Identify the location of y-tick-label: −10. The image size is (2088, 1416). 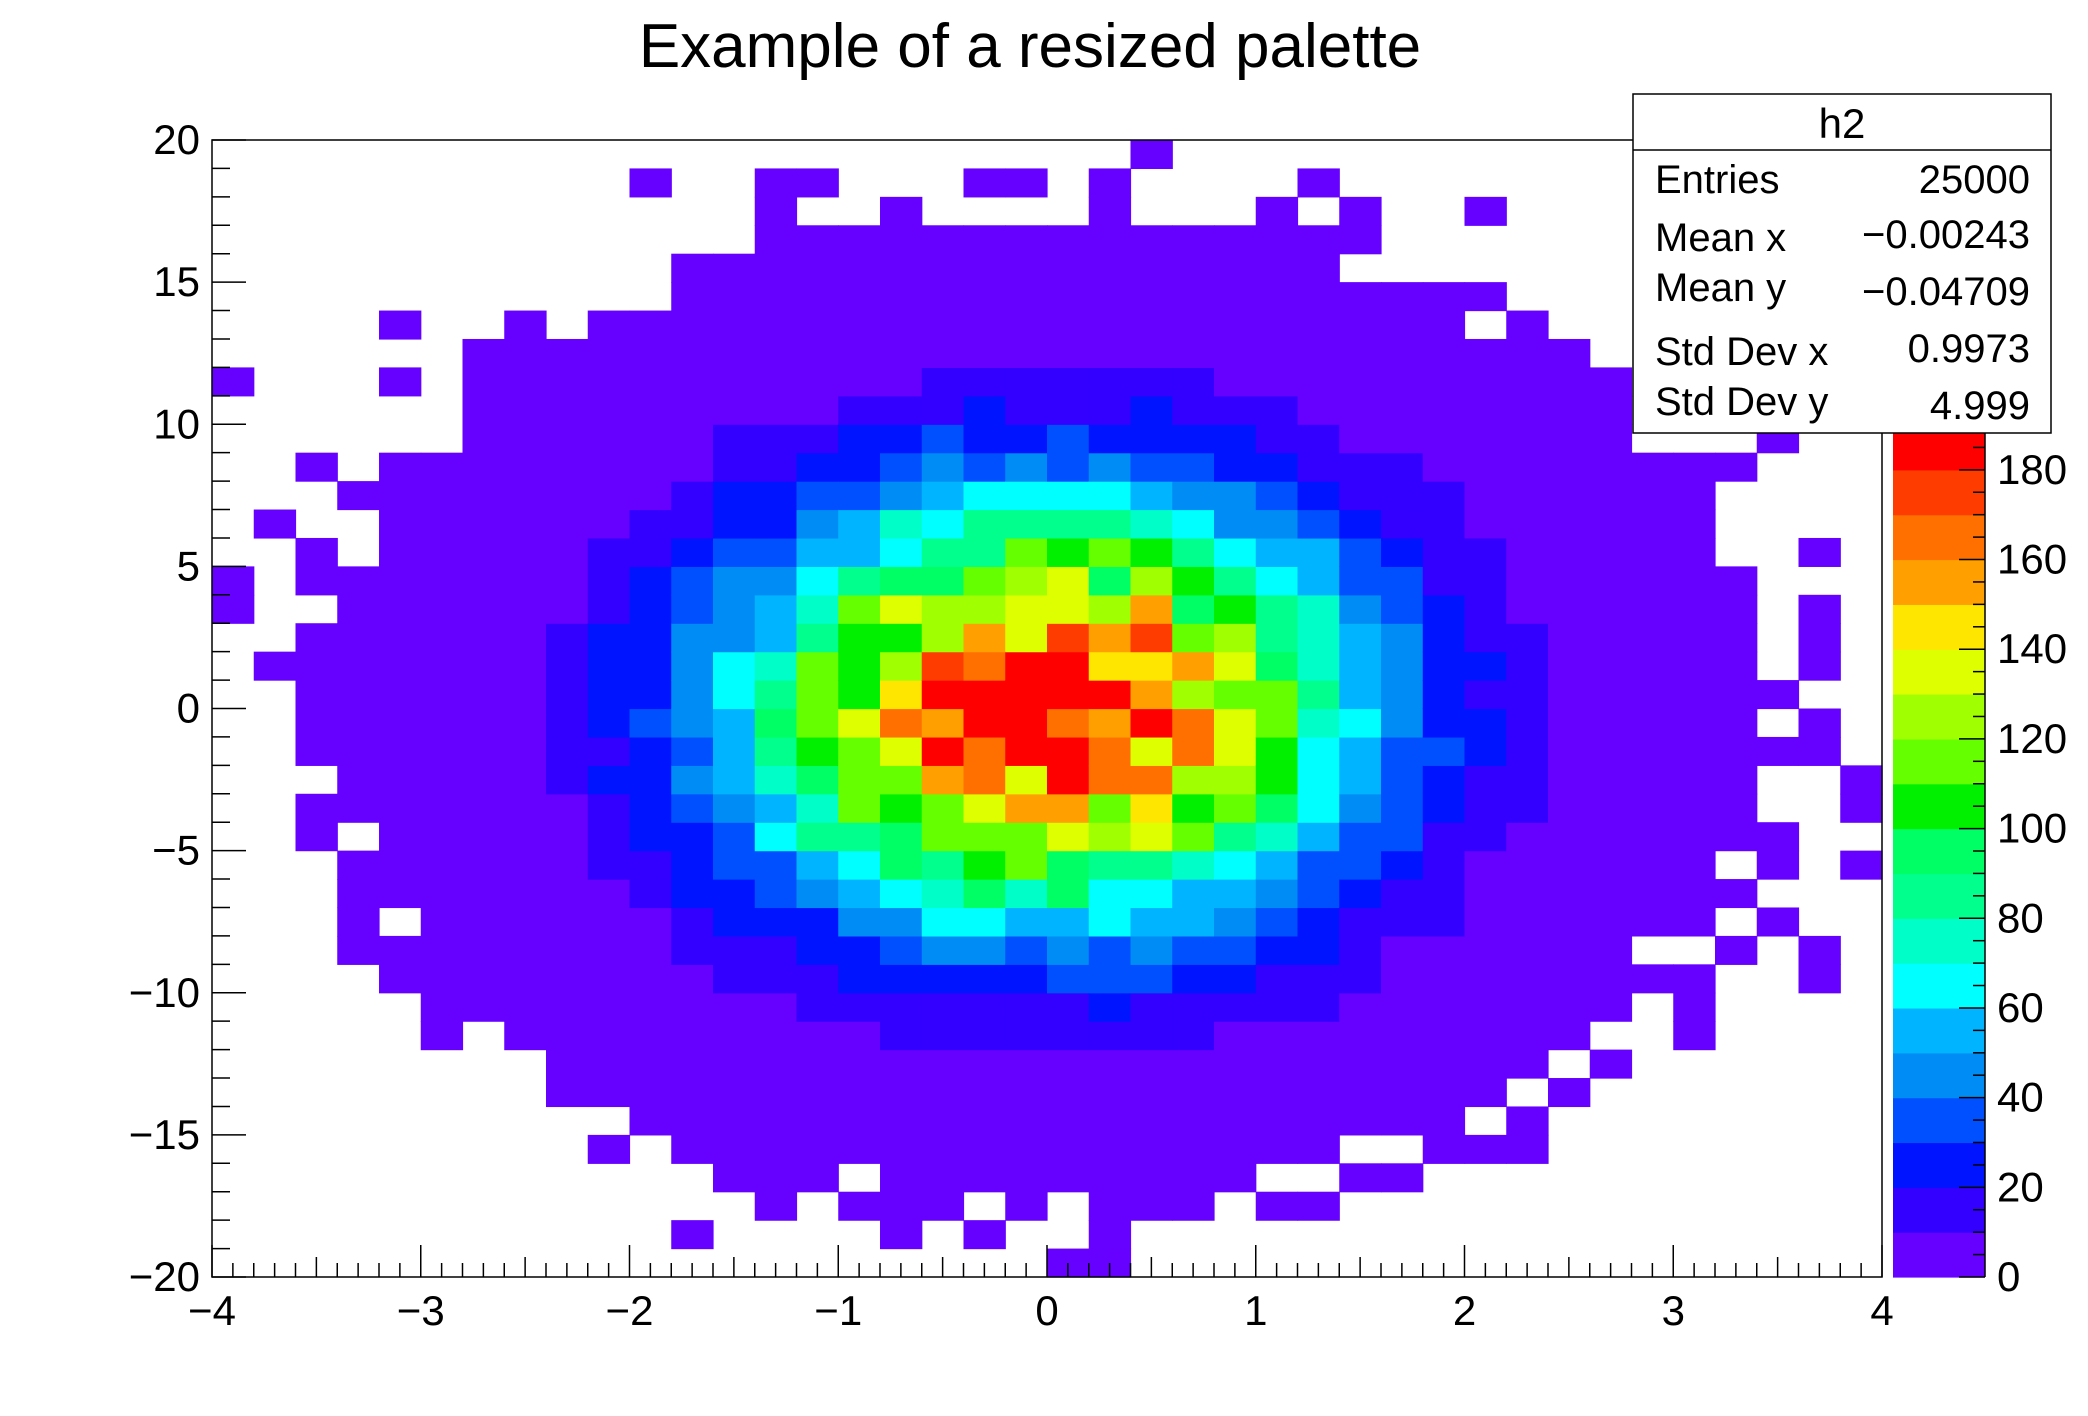
(164, 992).